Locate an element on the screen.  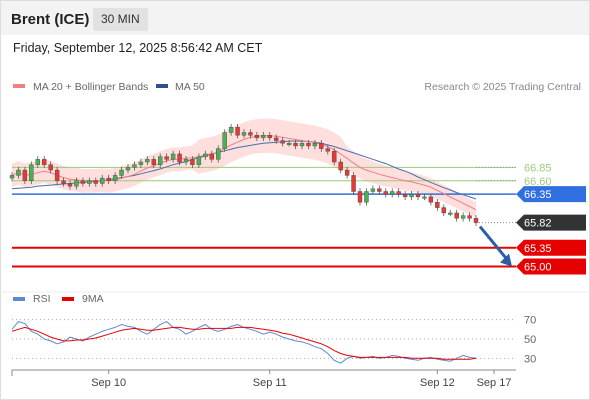
instrument-title: Brent (ICE) is located at coordinates (50, 19).